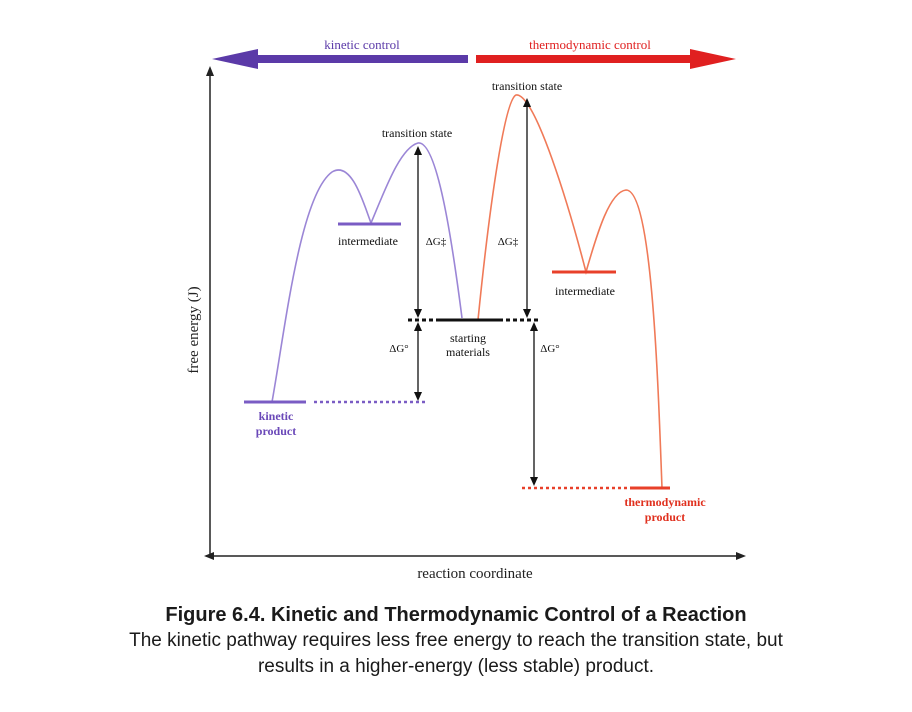 The width and height of the screenshot is (912, 712). What do you see at coordinates (210, 311) in the screenshot?
I see `y-axis` at bounding box center [210, 311].